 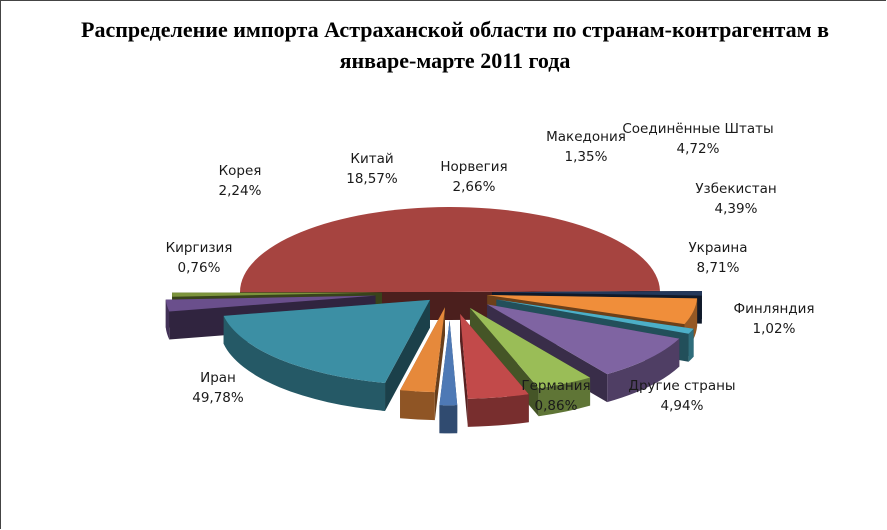 What do you see at coordinates (774, 329) in the screenshot?
I see `slice-label-value: 1,02%` at bounding box center [774, 329].